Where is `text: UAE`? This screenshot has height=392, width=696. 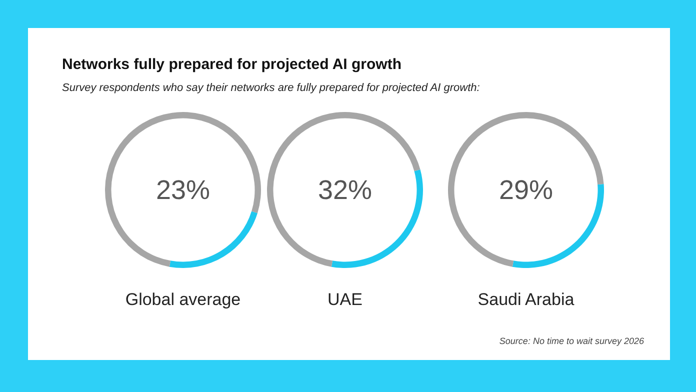 text: UAE is located at coordinates (345, 300).